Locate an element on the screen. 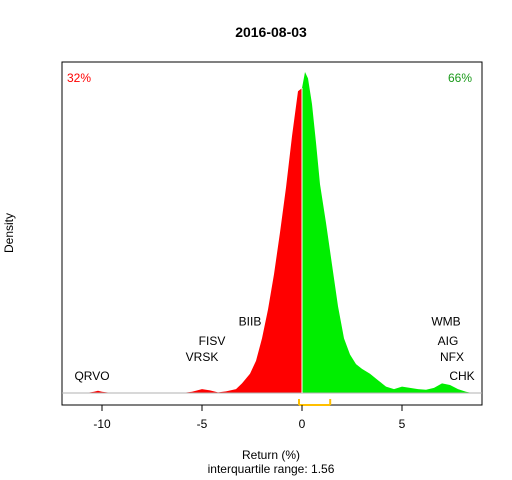  stock-label: CHK is located at coordinates (461, 376).